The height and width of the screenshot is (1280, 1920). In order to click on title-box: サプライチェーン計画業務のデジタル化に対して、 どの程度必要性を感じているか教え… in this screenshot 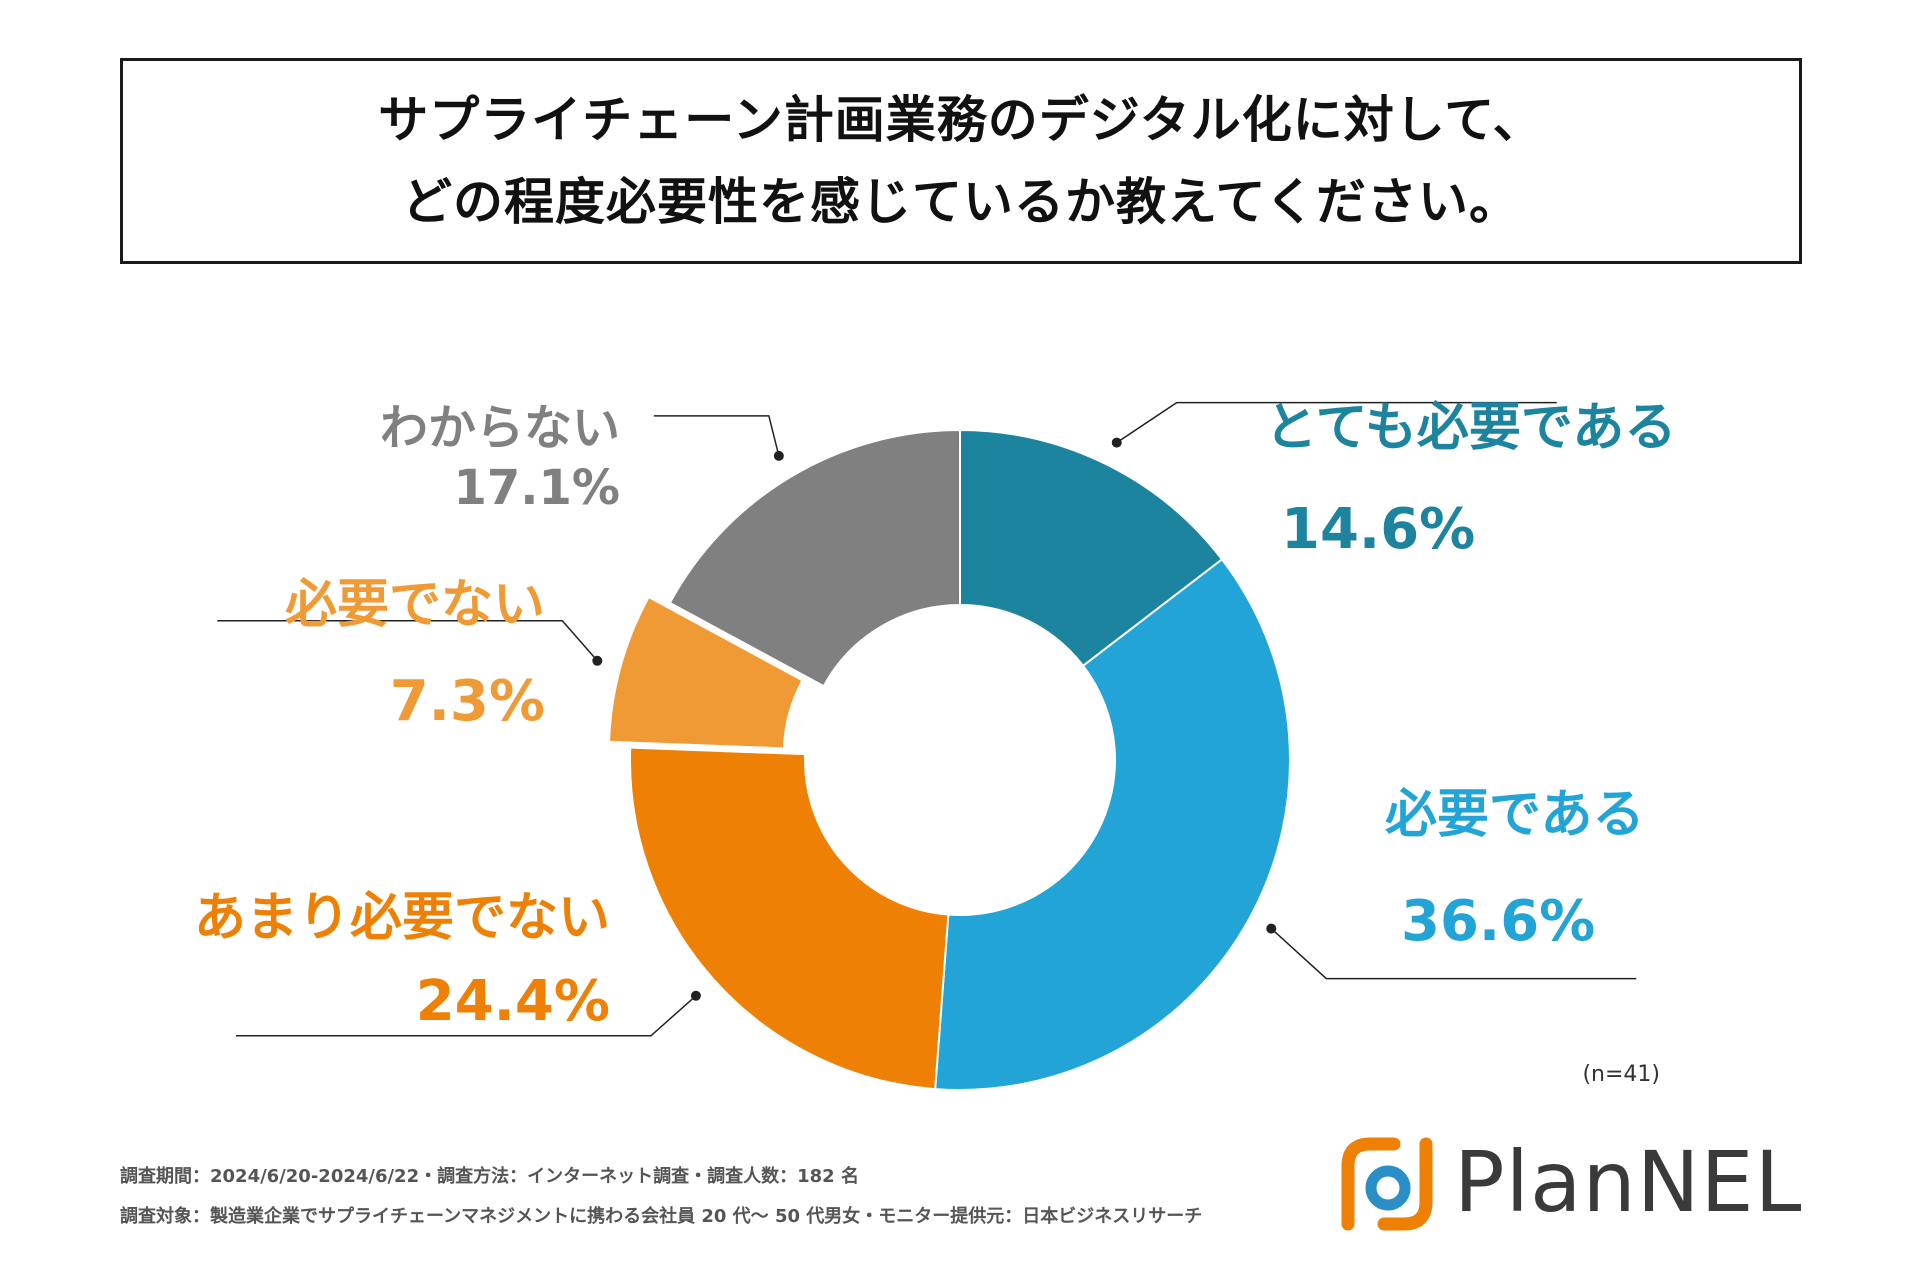, I will do `click(961, 161)`.